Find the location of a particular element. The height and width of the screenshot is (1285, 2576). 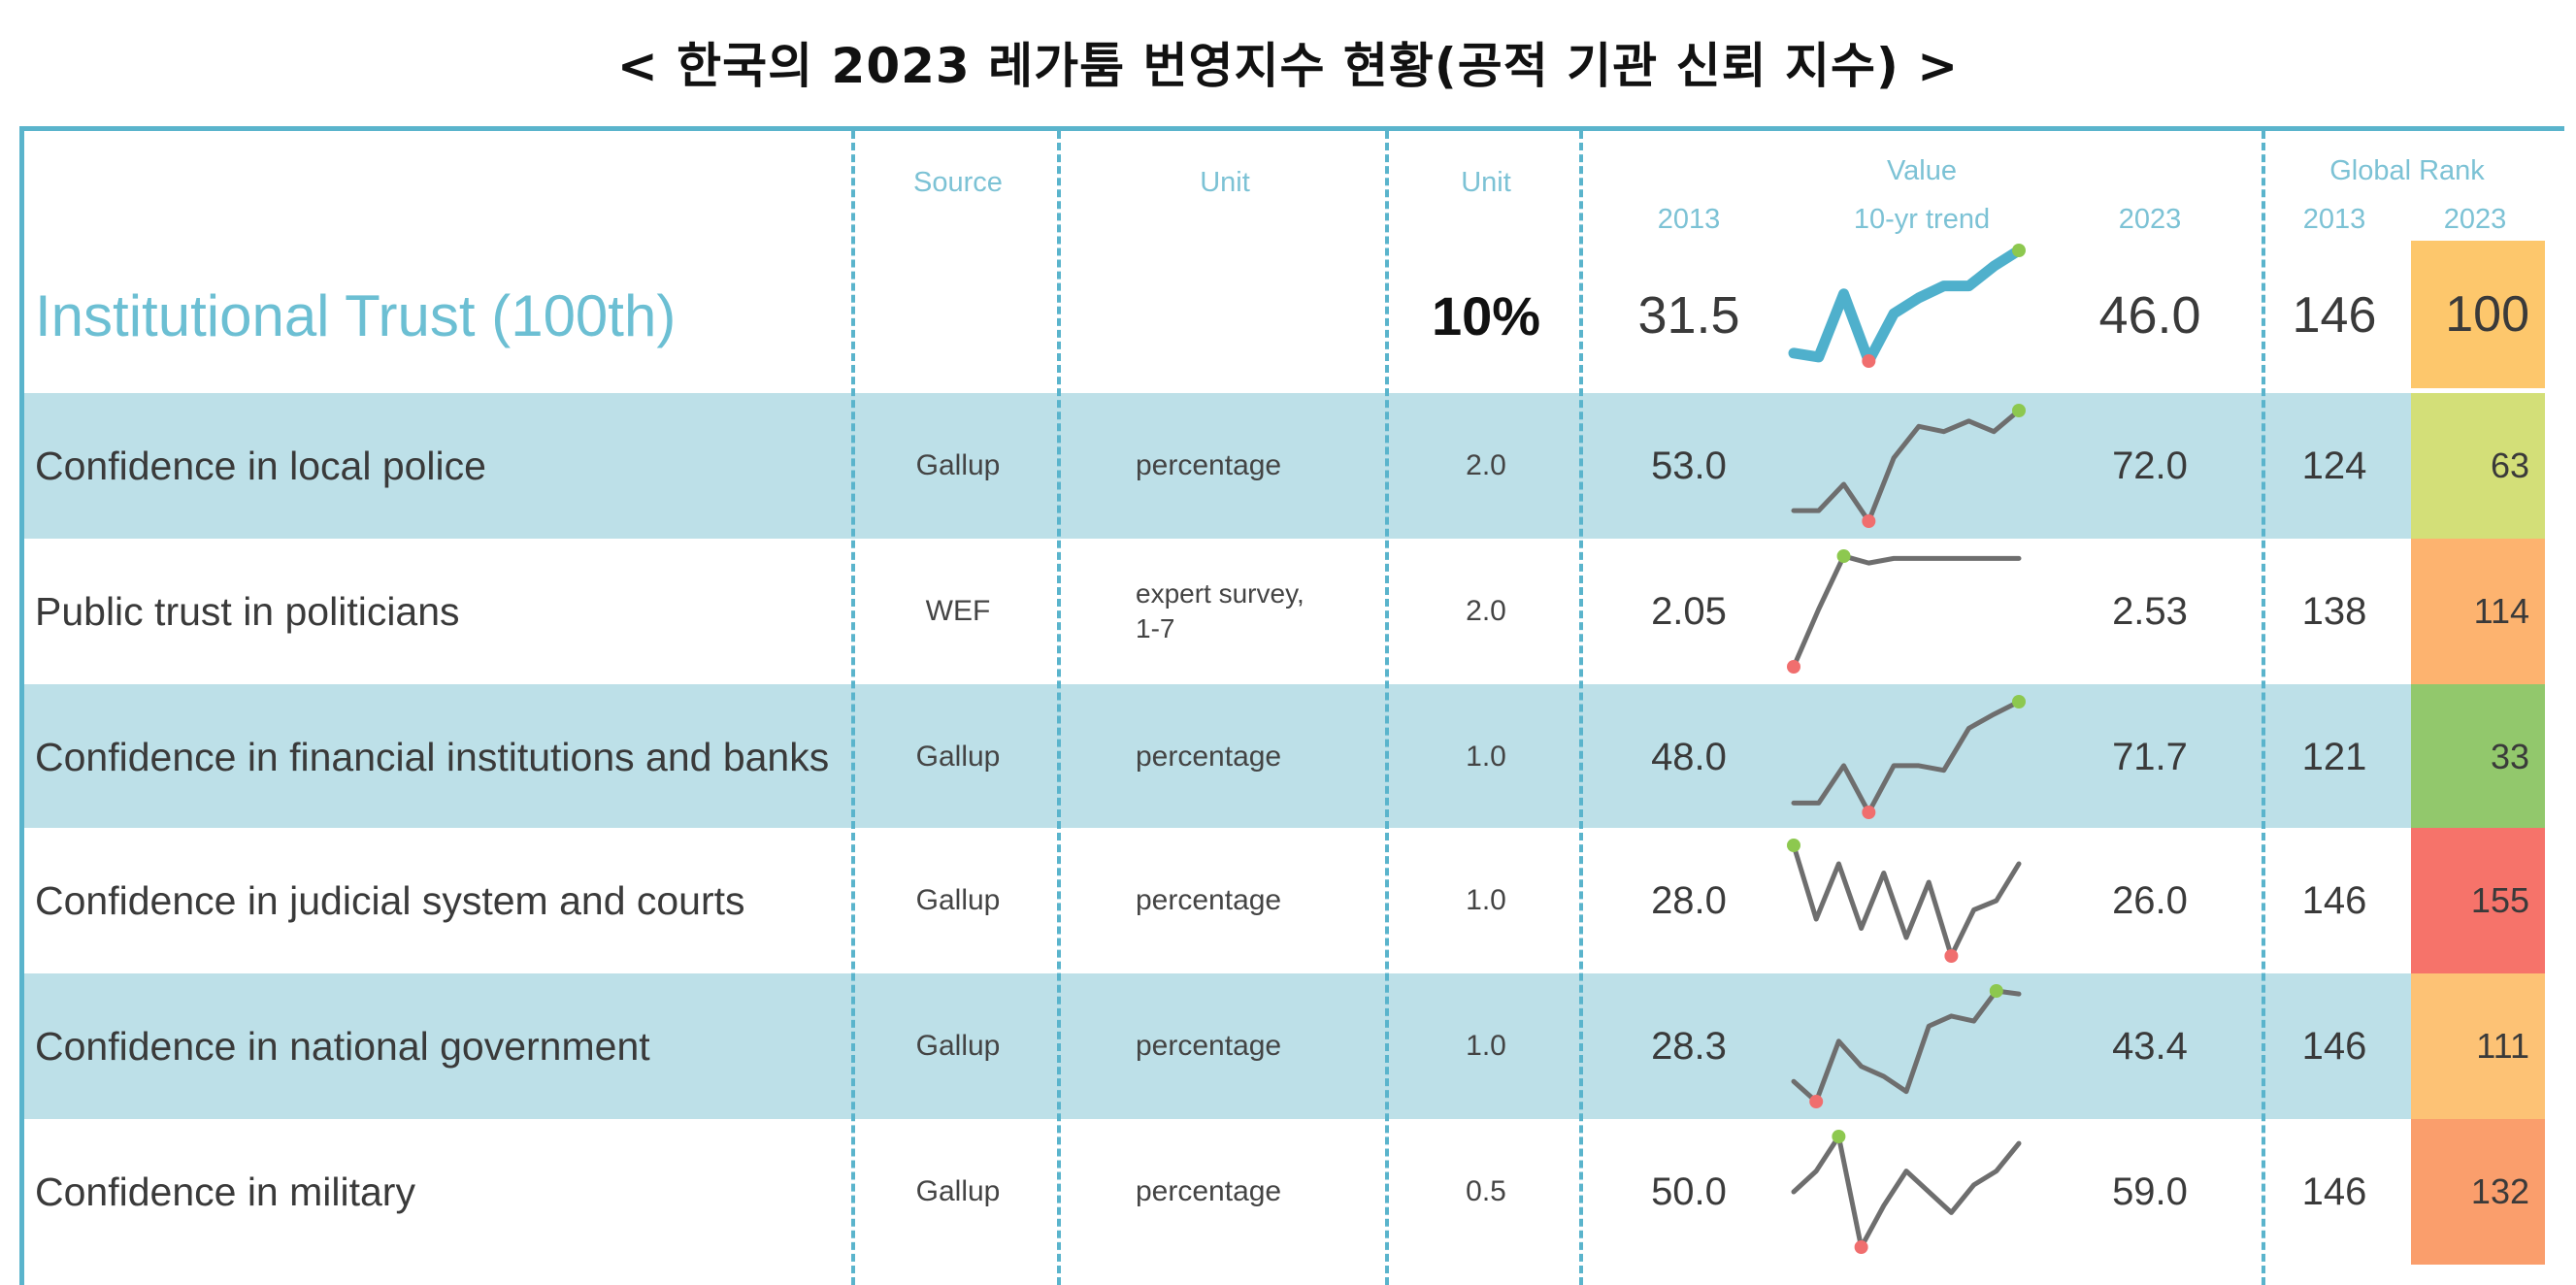

value-2013-cell: 28.3 is located at coordinates (1689, 1046).